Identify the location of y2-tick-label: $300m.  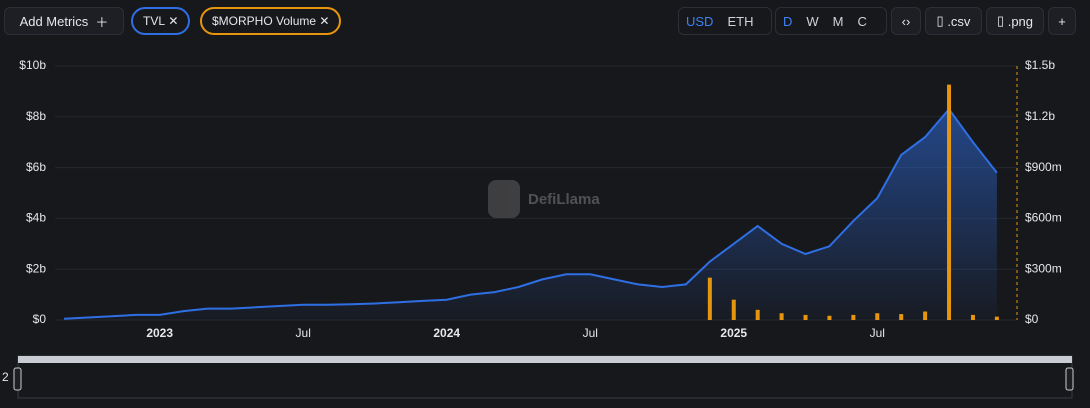
(1043, 268).